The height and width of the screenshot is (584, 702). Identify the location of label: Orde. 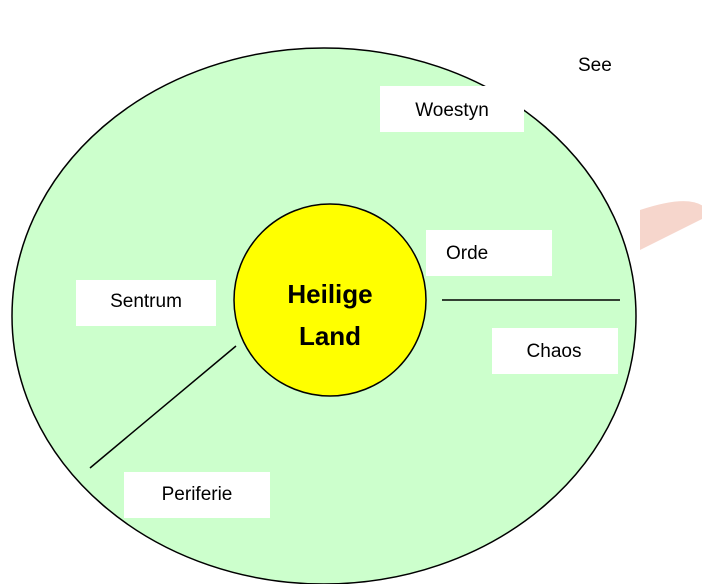
(467, 253).